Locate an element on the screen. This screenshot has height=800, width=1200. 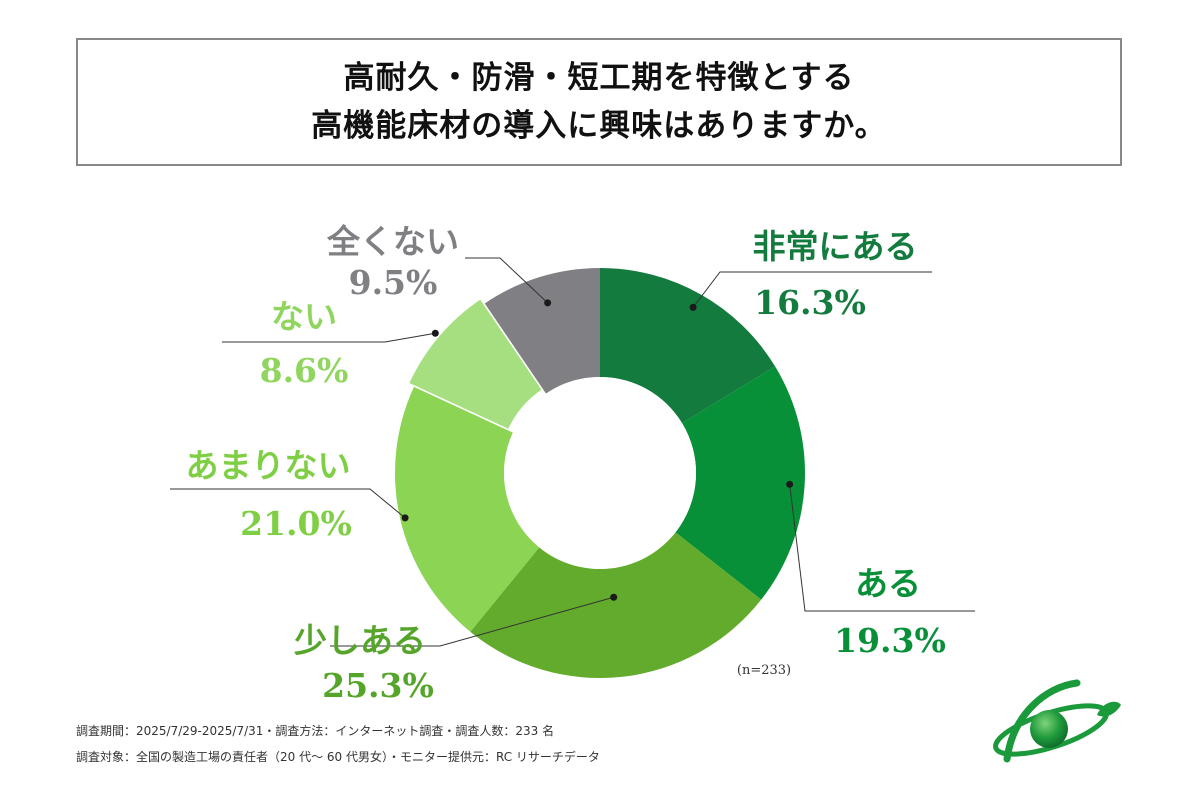
slice-value: 21.0% is located at coordinates (296, 523).